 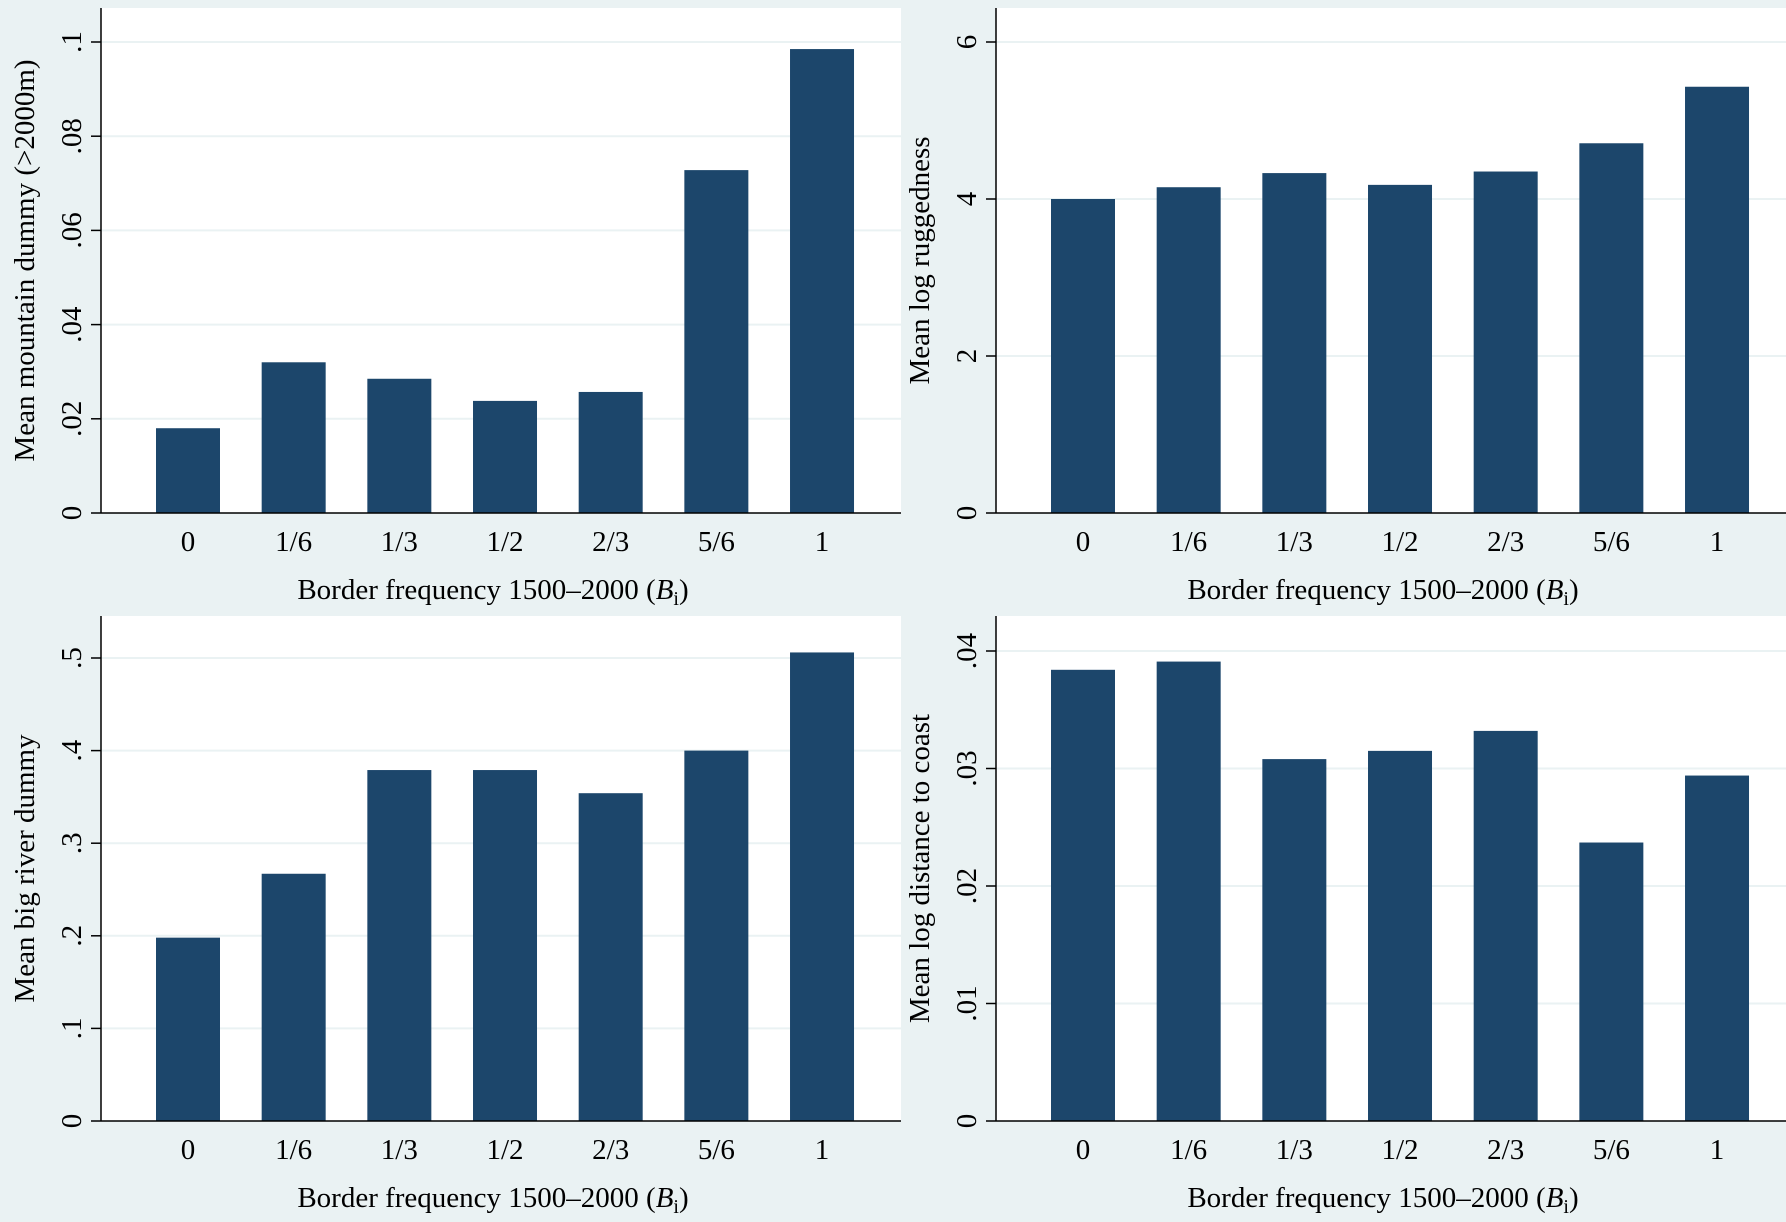 I want to click on y-axis-title: Mean mountain dummy (>2000m), so click(x=25, y=260).